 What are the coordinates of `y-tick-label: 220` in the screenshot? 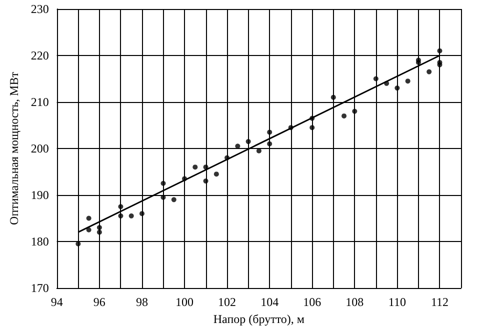 It's located at (39, 55).